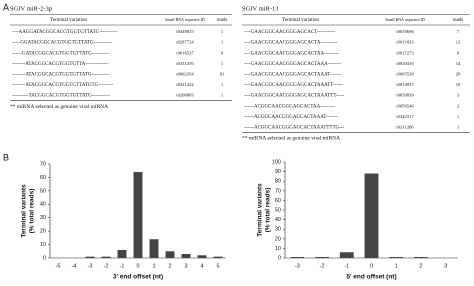 Image resolution: width=474 pixels, height=286 pixels. Describe the element at coordinates (260, 8) in the screenshot. I see `table-title: SGIV miR-13` at that location.